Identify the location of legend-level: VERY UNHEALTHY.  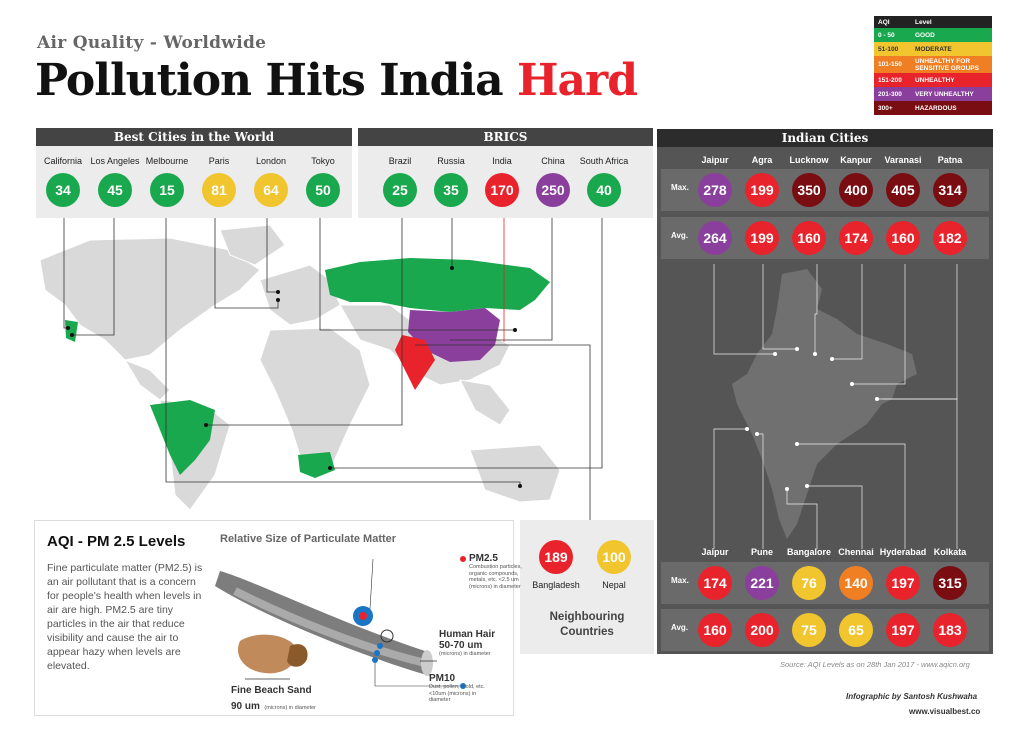
(944, 94).